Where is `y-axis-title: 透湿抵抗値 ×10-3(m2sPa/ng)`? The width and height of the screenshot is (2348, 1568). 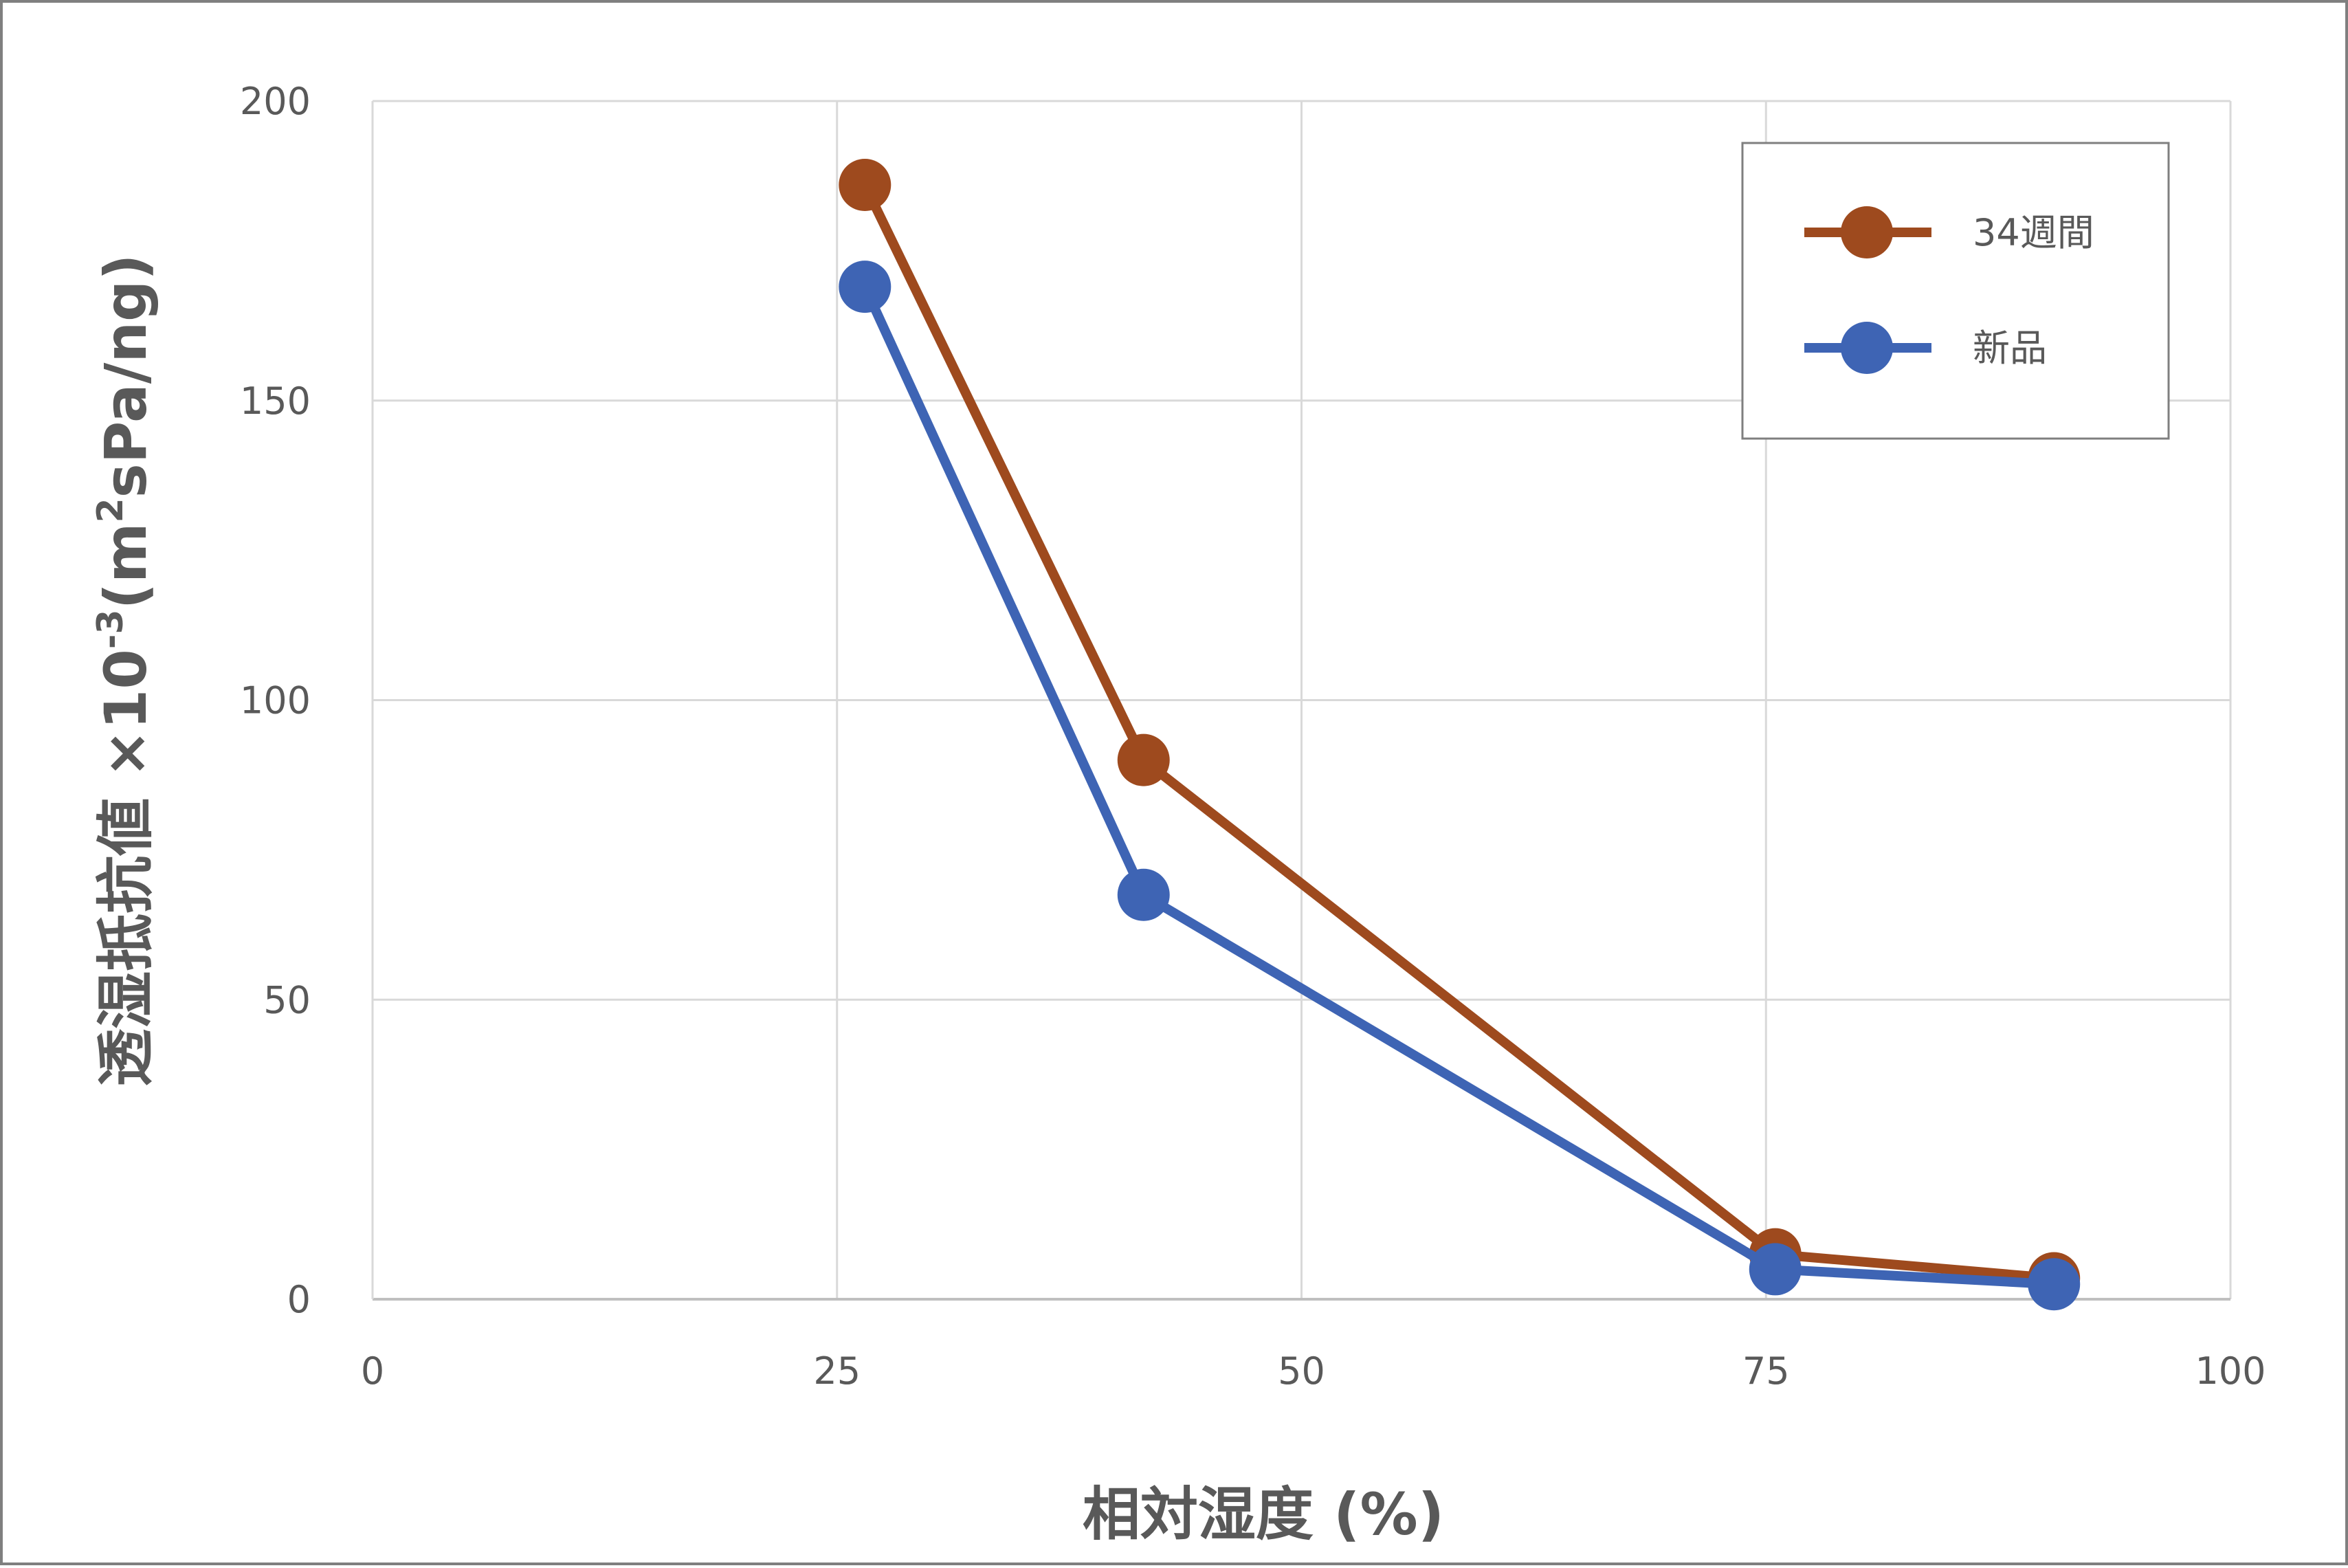 y-axis-title: 透湿抵抗値 ×10-3(m2sPa/ng) is located at coordinates (124, 670).